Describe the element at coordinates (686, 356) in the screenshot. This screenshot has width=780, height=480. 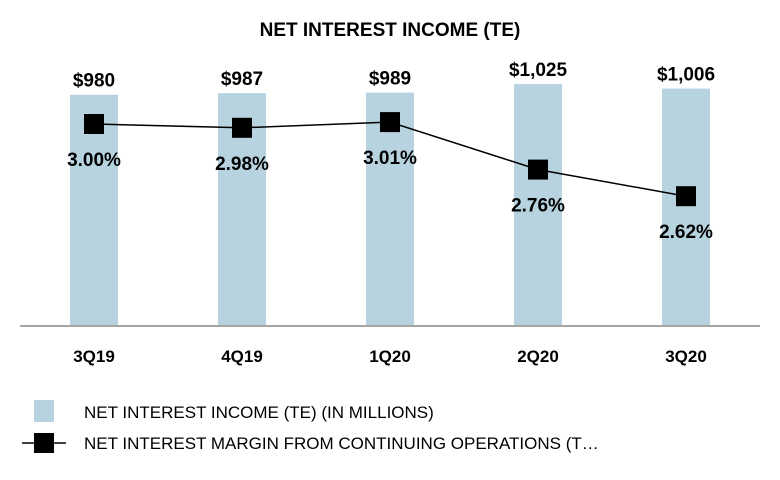
I see `category-label: 3Q20` at that location.